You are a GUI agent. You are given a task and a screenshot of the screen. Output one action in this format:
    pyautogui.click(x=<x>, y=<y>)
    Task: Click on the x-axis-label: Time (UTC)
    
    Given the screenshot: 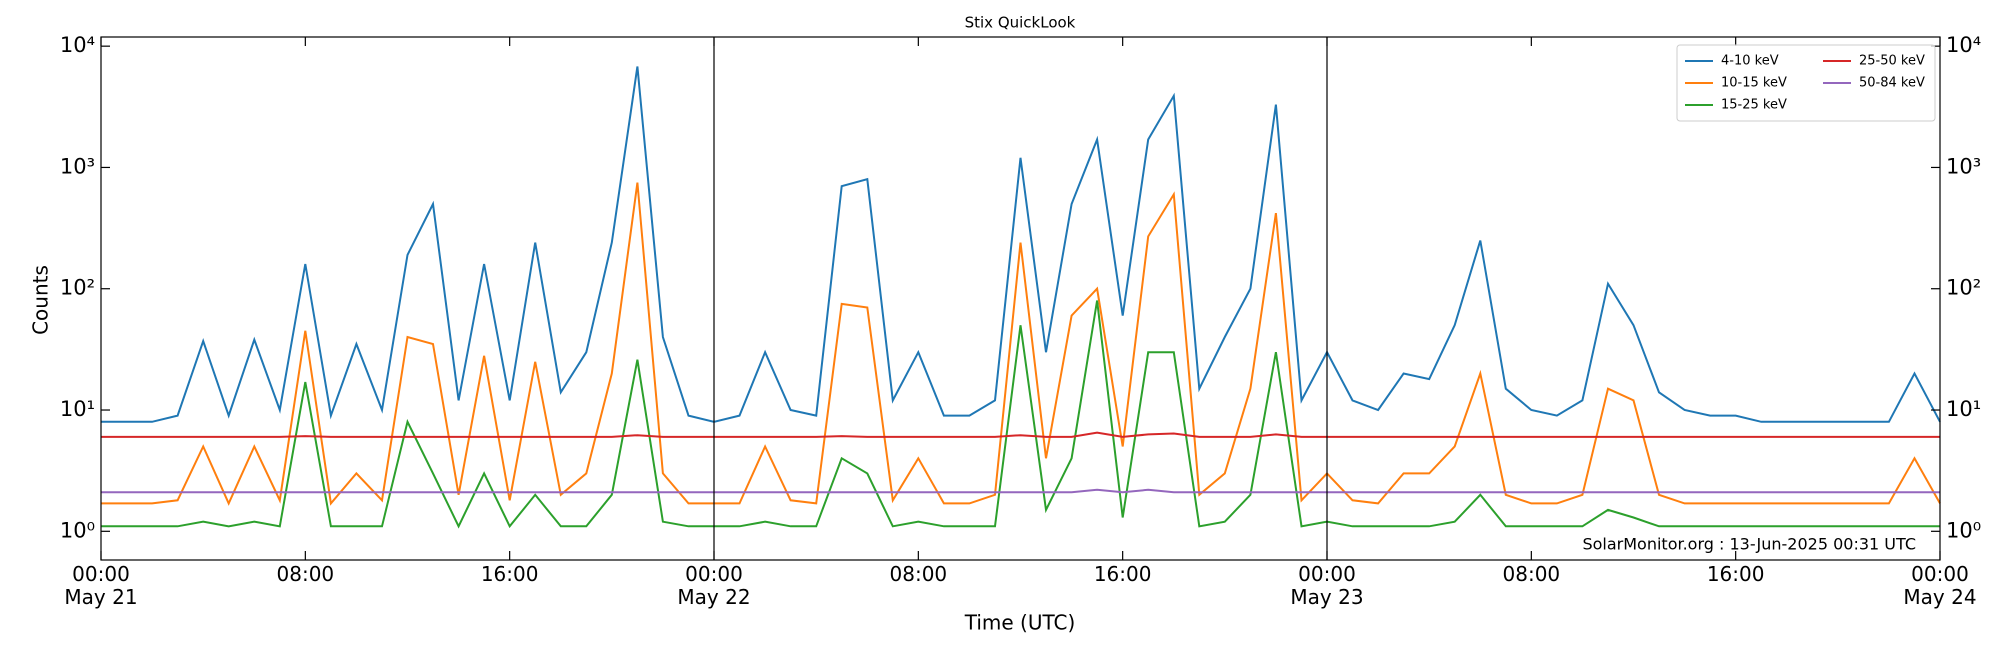 What is the action you would take?
    pyautogui.click(x=1020, y=623)
    